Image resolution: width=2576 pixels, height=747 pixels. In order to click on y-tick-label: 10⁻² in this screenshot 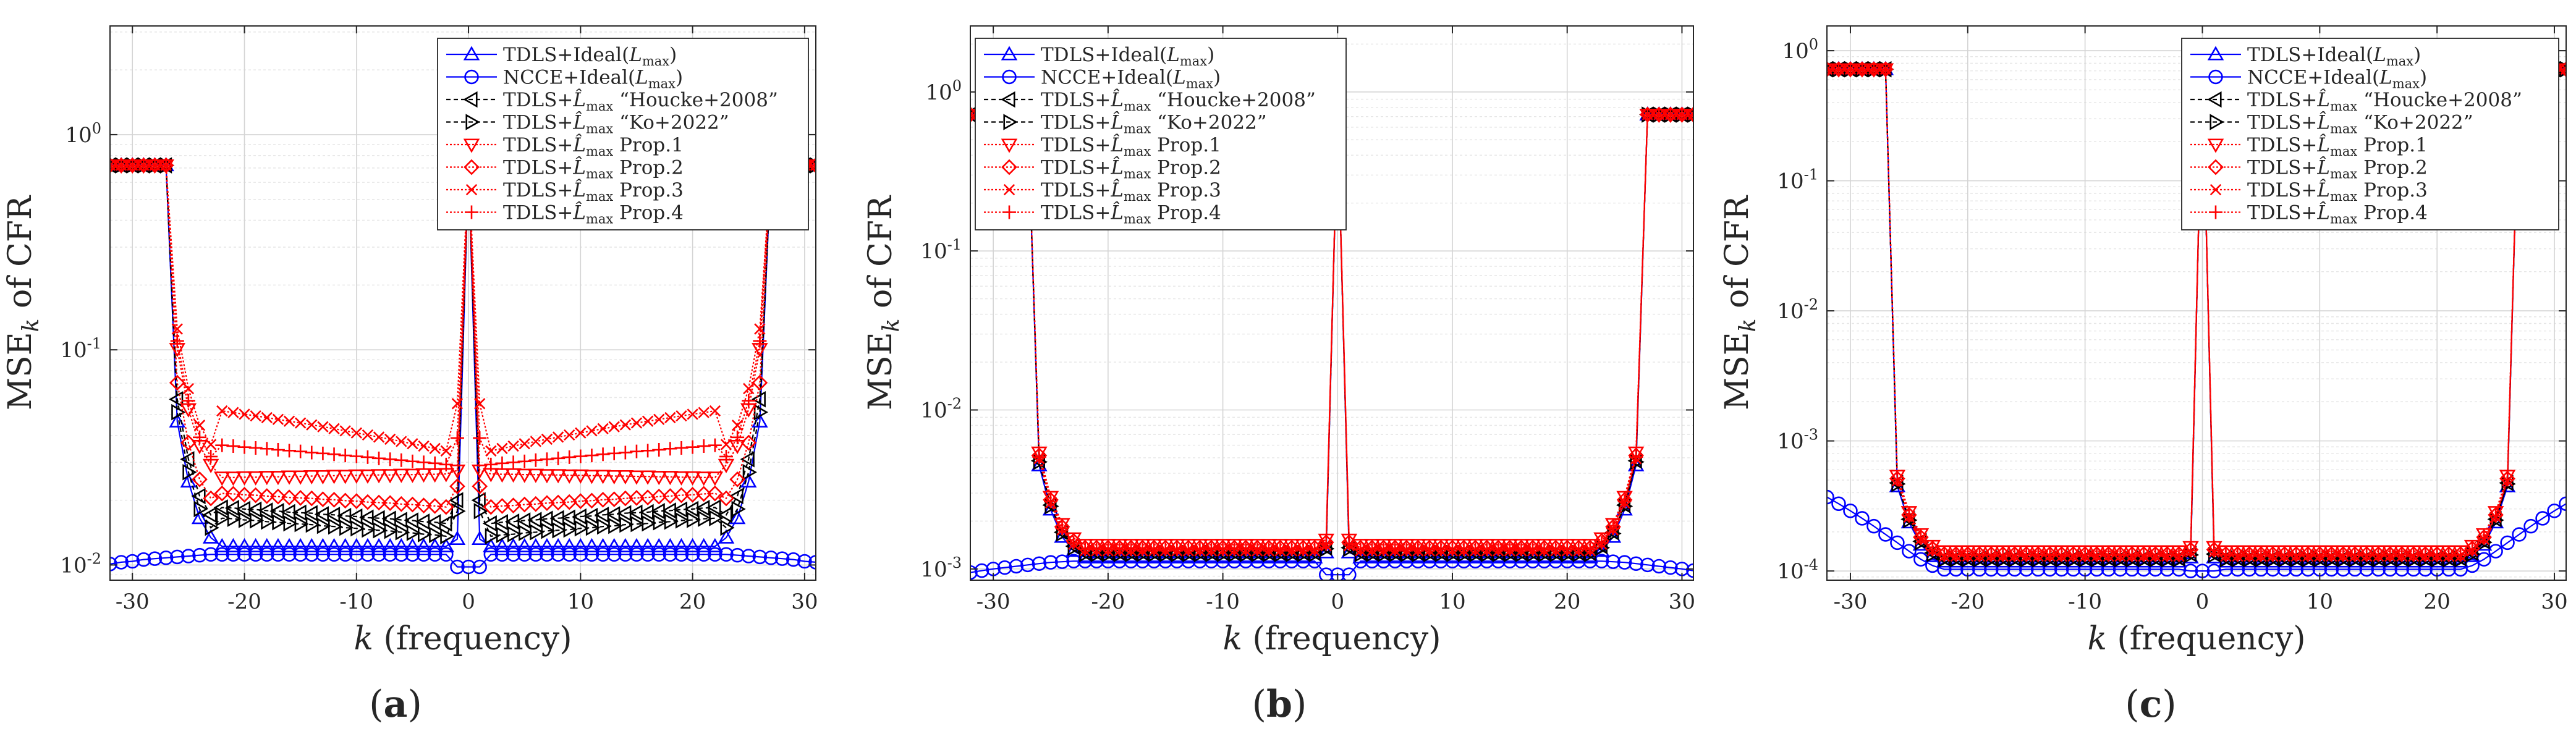, I will do `click(1797, 310)`.